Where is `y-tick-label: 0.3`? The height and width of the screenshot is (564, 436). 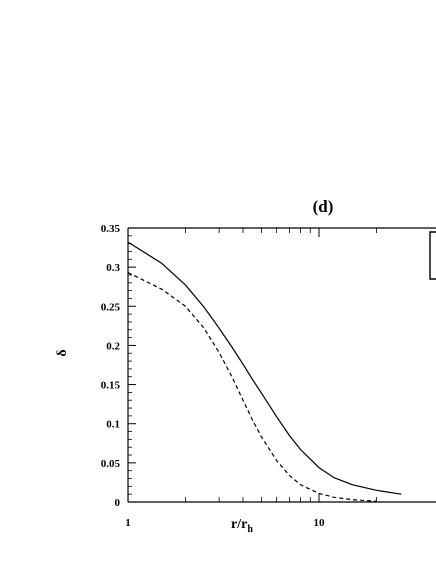
y-tick-label: 0.3 is located at coordinates (113, 268).